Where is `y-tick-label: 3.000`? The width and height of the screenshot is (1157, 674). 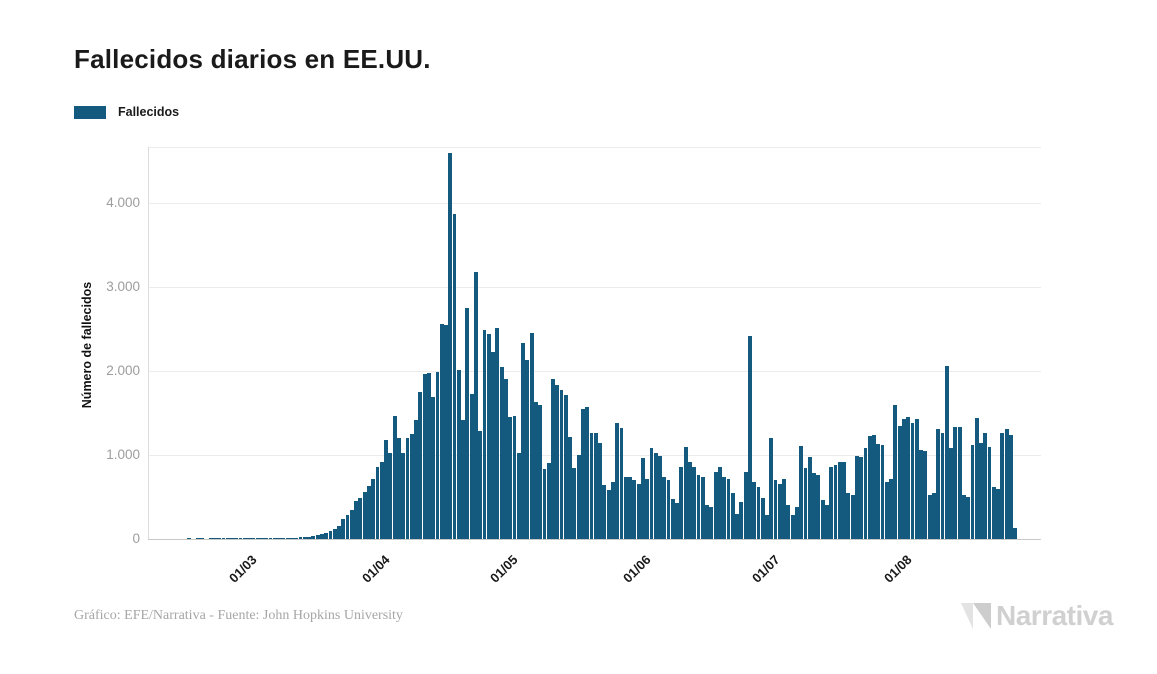
y-tick-label: 3.000 is located at coordinates (123, 287).